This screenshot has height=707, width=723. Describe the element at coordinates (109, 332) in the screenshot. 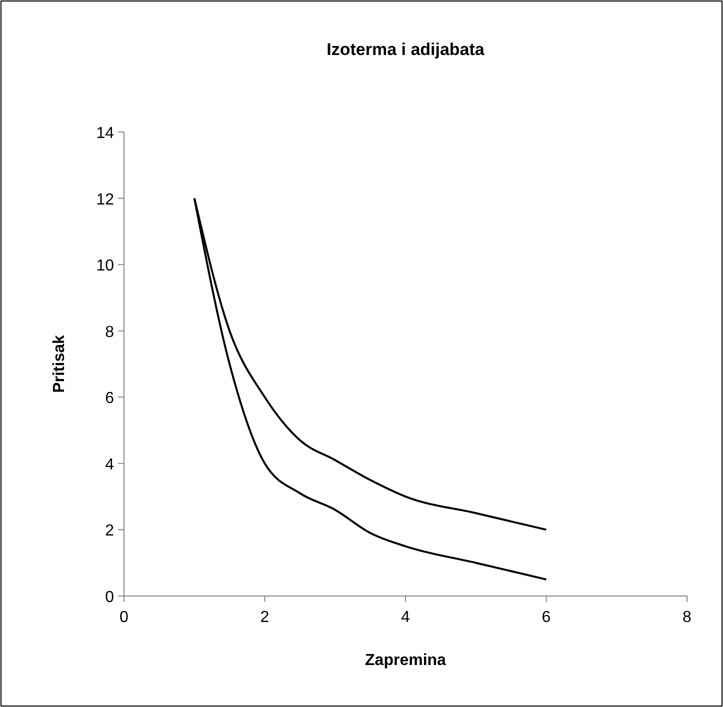

I see `y-tick-label: 8` at that location.